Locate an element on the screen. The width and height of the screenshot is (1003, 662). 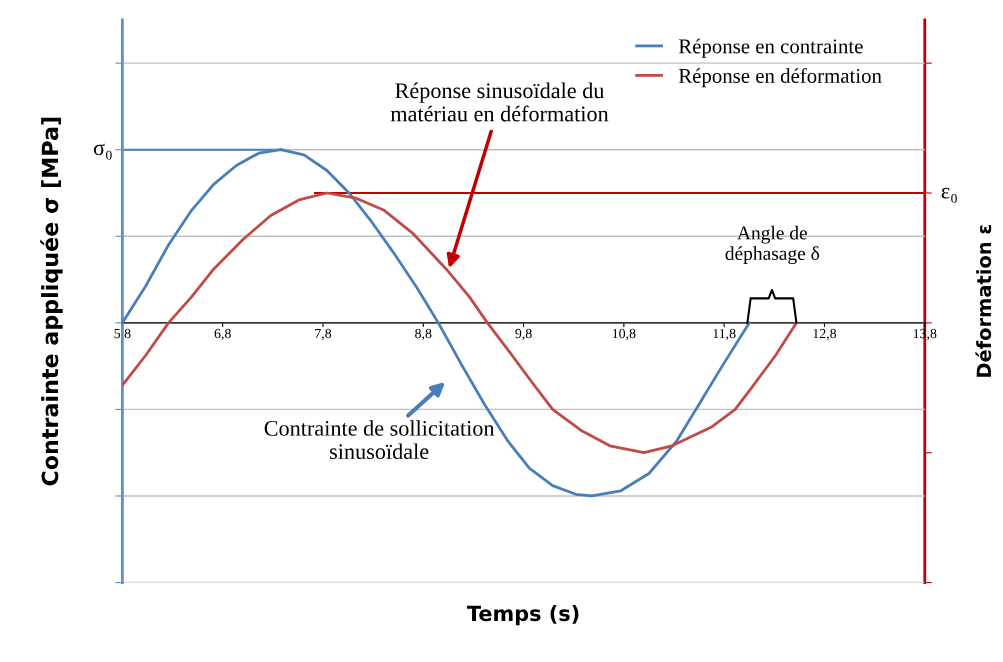
text: Temps (s) is located at coordinates (523, 615).